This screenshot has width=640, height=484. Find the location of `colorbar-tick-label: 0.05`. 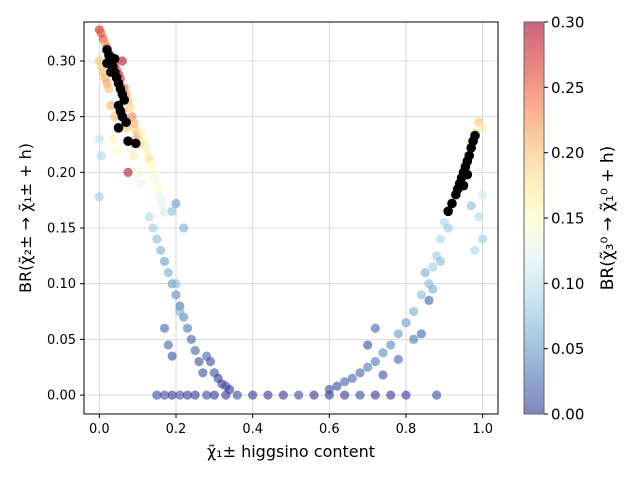

colorbar-tick-label: 0.05 is located at coordinates (567, 349).